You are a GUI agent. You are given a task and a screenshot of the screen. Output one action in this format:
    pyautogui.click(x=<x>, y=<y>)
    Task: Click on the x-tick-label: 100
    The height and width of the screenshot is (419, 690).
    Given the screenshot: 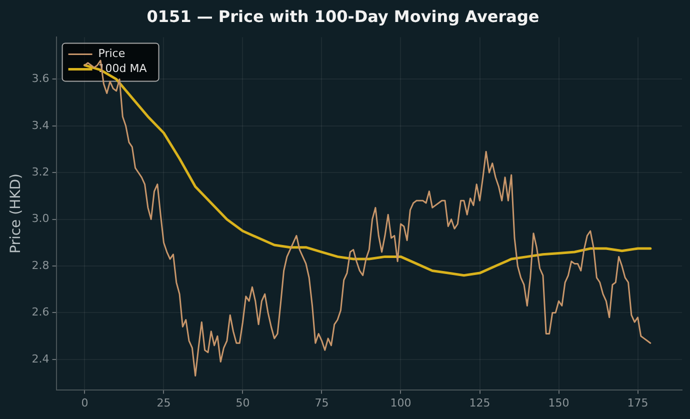 What is the action you would take?
    pyautogui.click(x=401, y=403)
    